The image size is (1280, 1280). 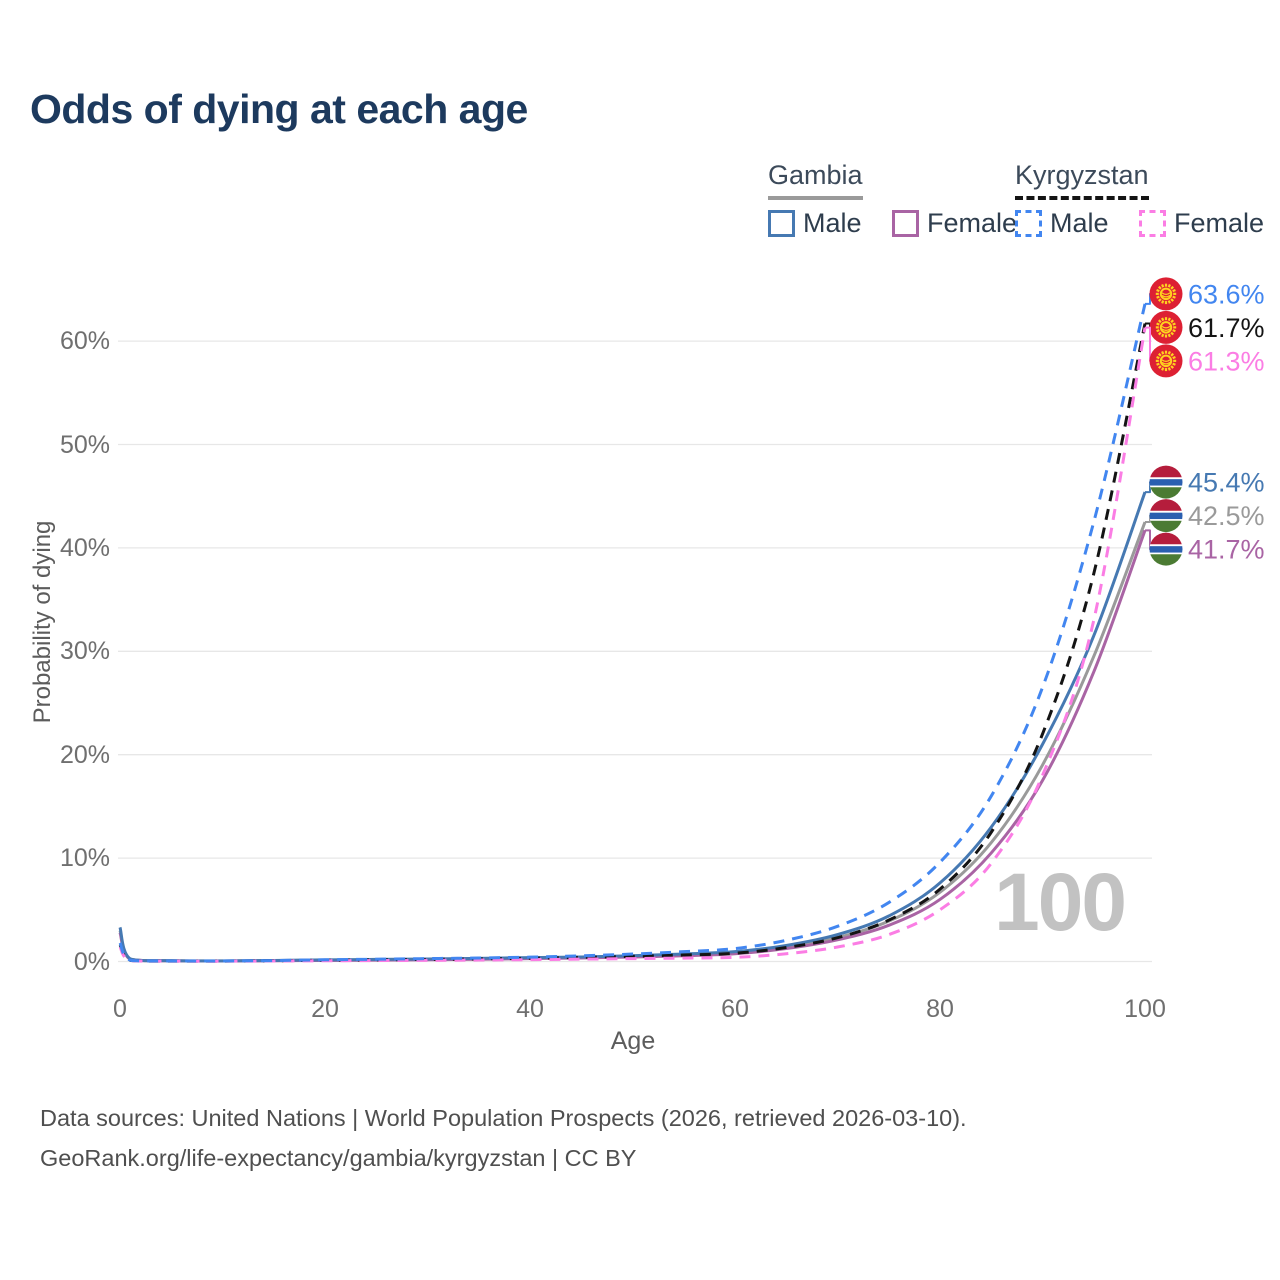 I want to click on legend-item-gambia-male: Male, so click(x=815, y=223).